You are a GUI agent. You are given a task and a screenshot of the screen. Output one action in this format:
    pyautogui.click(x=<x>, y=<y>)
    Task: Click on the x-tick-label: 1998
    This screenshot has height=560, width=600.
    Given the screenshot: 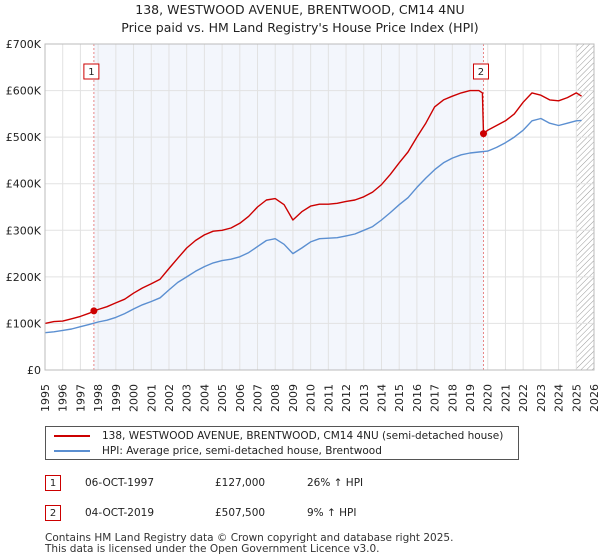 What is the action you would take?
    pyautogui.click(x=98, y=398)
    